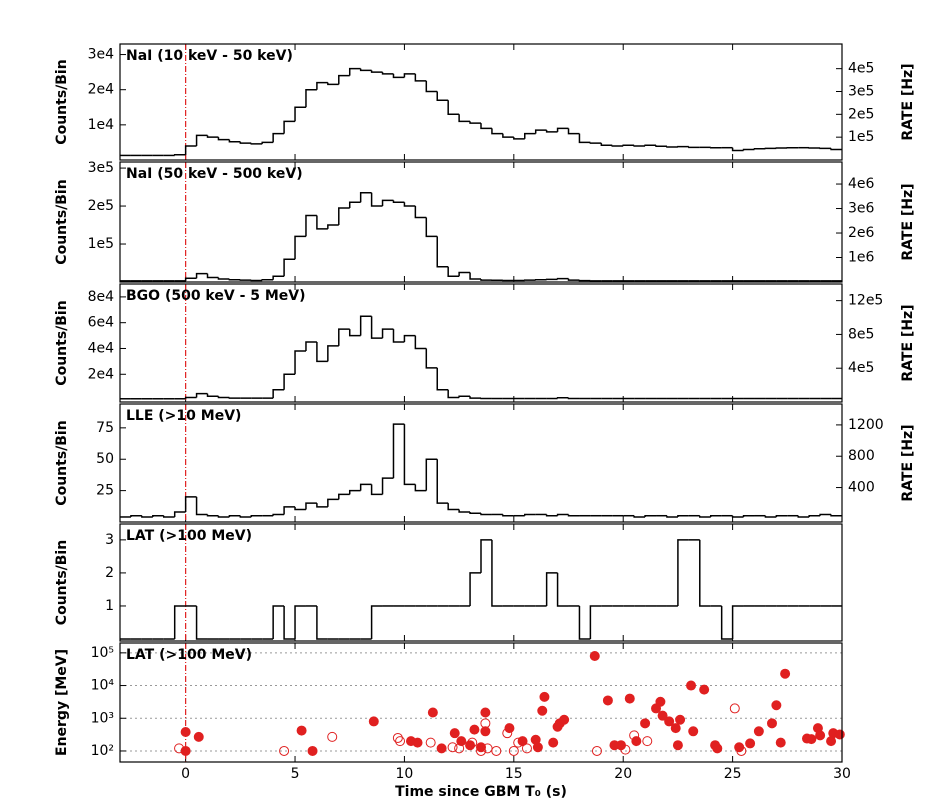 Image resolution: width=935 pixels, height=809 pixels. I want to click on x-tick-label: 10, so click(405, 774).